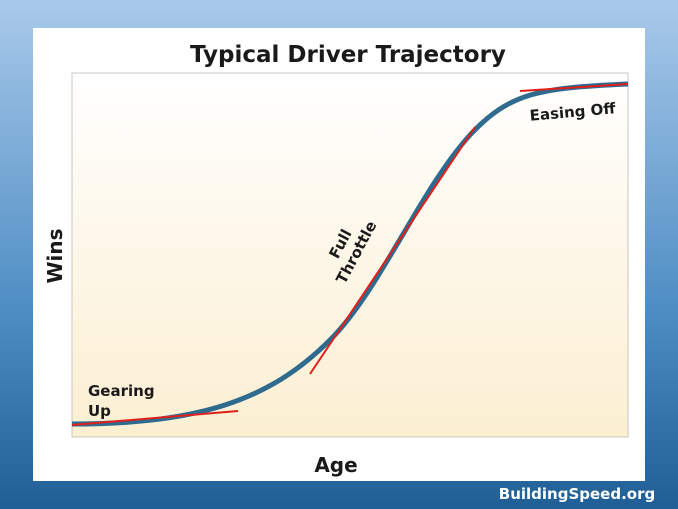 Image resolution: width=678 pixels, height=509 pixels. What do you see at coordinates (348, 55) in the screenshot?
I see `chart-title: Typical Driver Trajectory` at bounding box center [348, 55].